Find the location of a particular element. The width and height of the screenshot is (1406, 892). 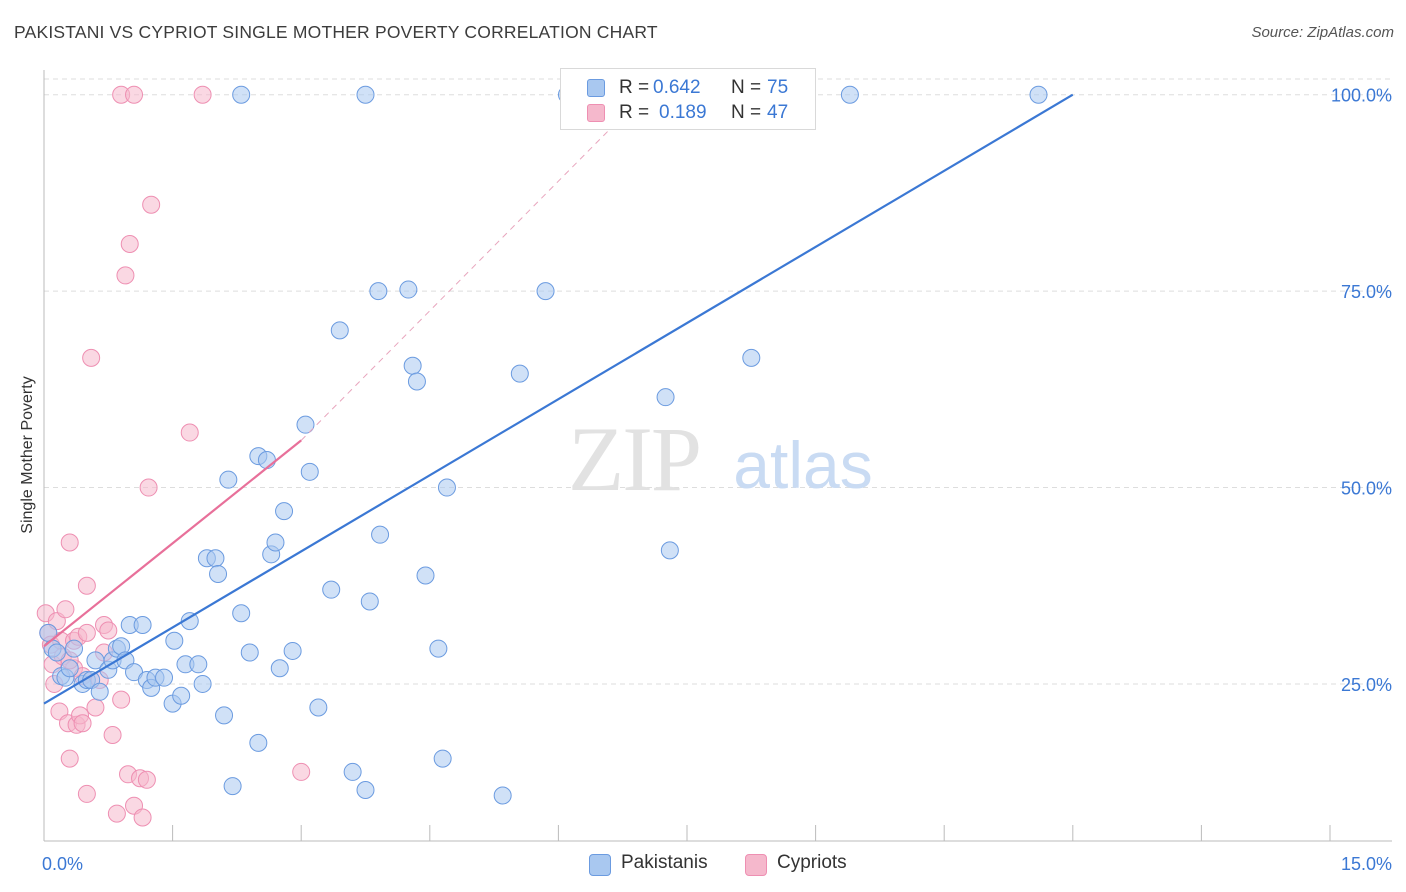

cypriots-swatch is located at coordinates (596, 113).